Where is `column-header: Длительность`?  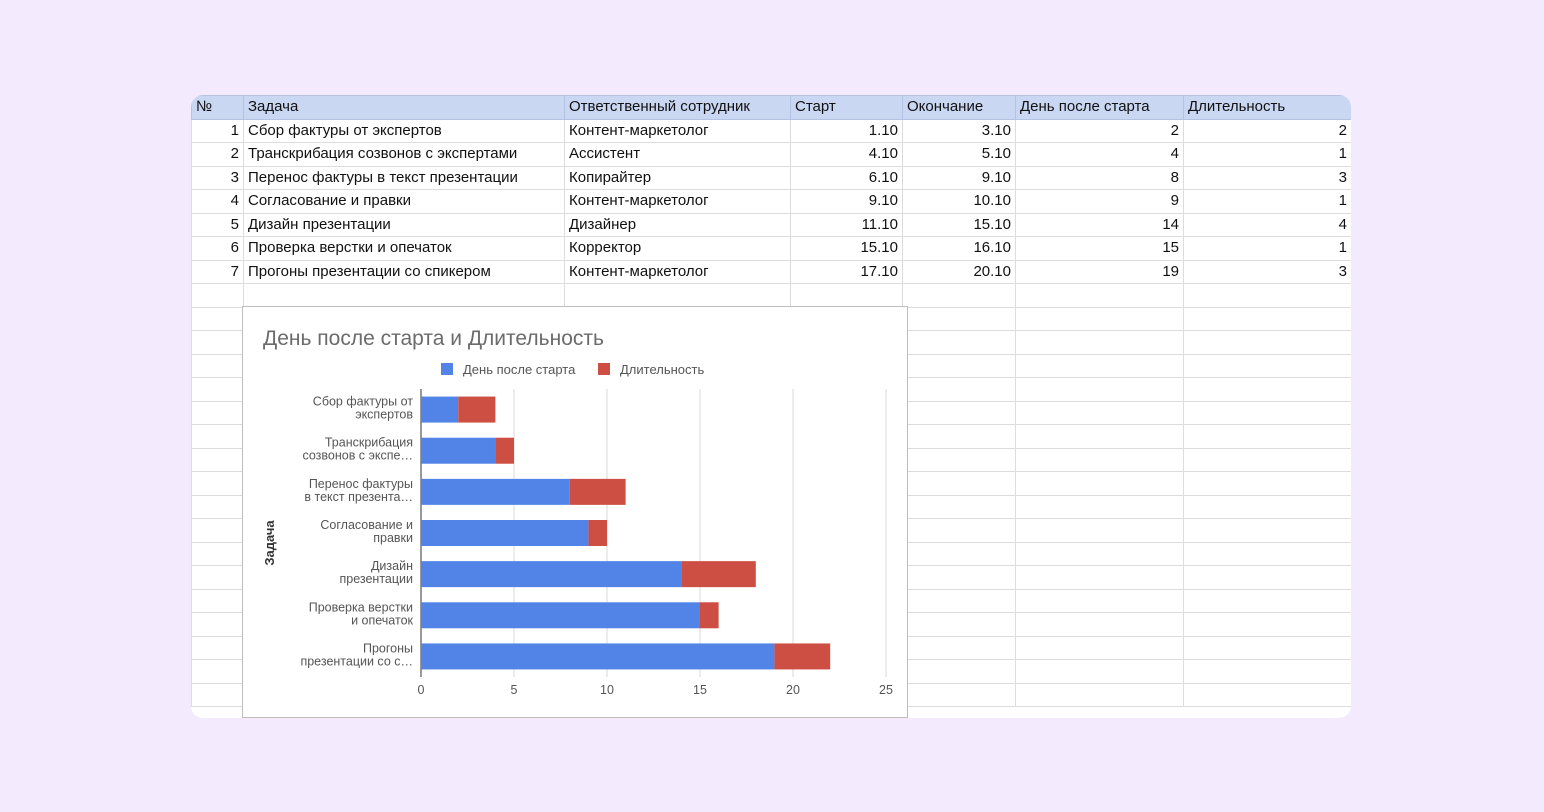 column-header: Длительность is located at coordinates (1267, 107).